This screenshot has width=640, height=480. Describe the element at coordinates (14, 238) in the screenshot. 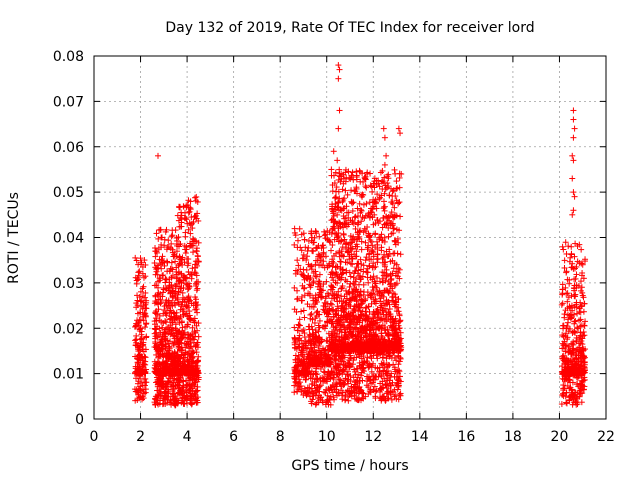

I see `y-axis-label: ROTI / TECUs` at that location.